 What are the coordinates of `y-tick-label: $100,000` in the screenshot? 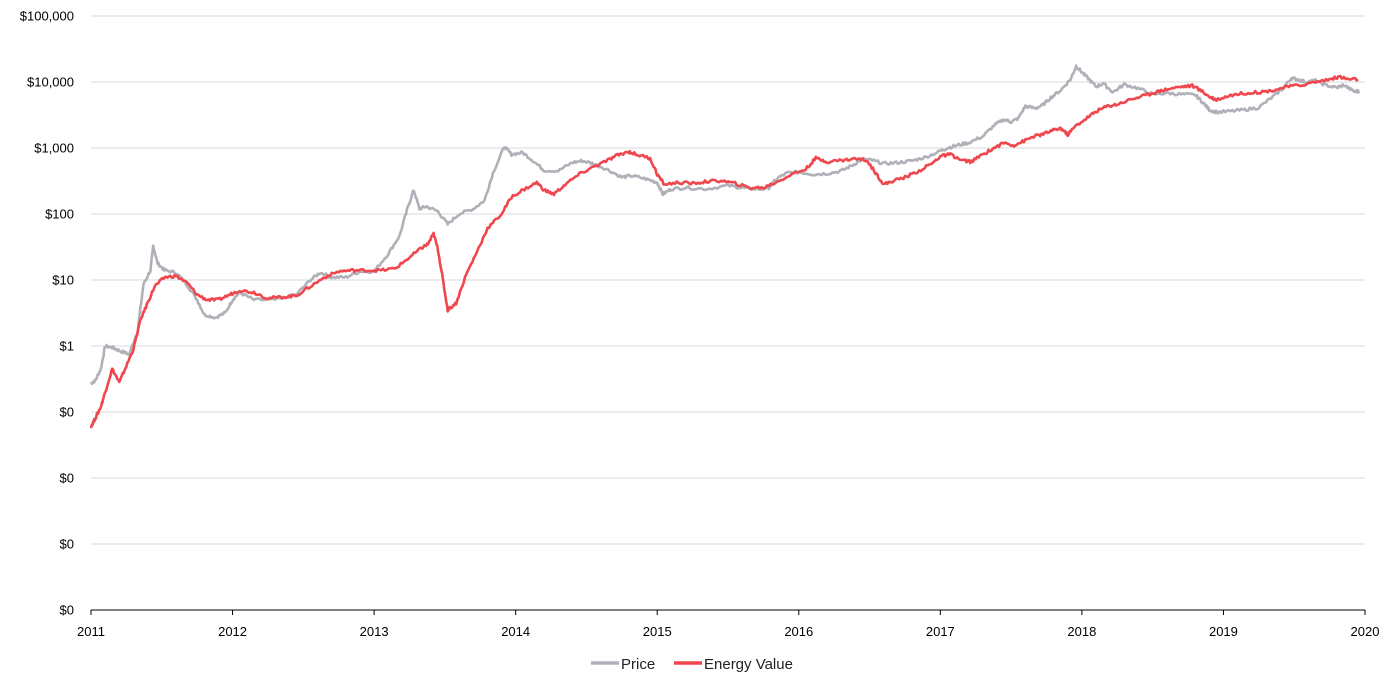 It's located at (47, 16).